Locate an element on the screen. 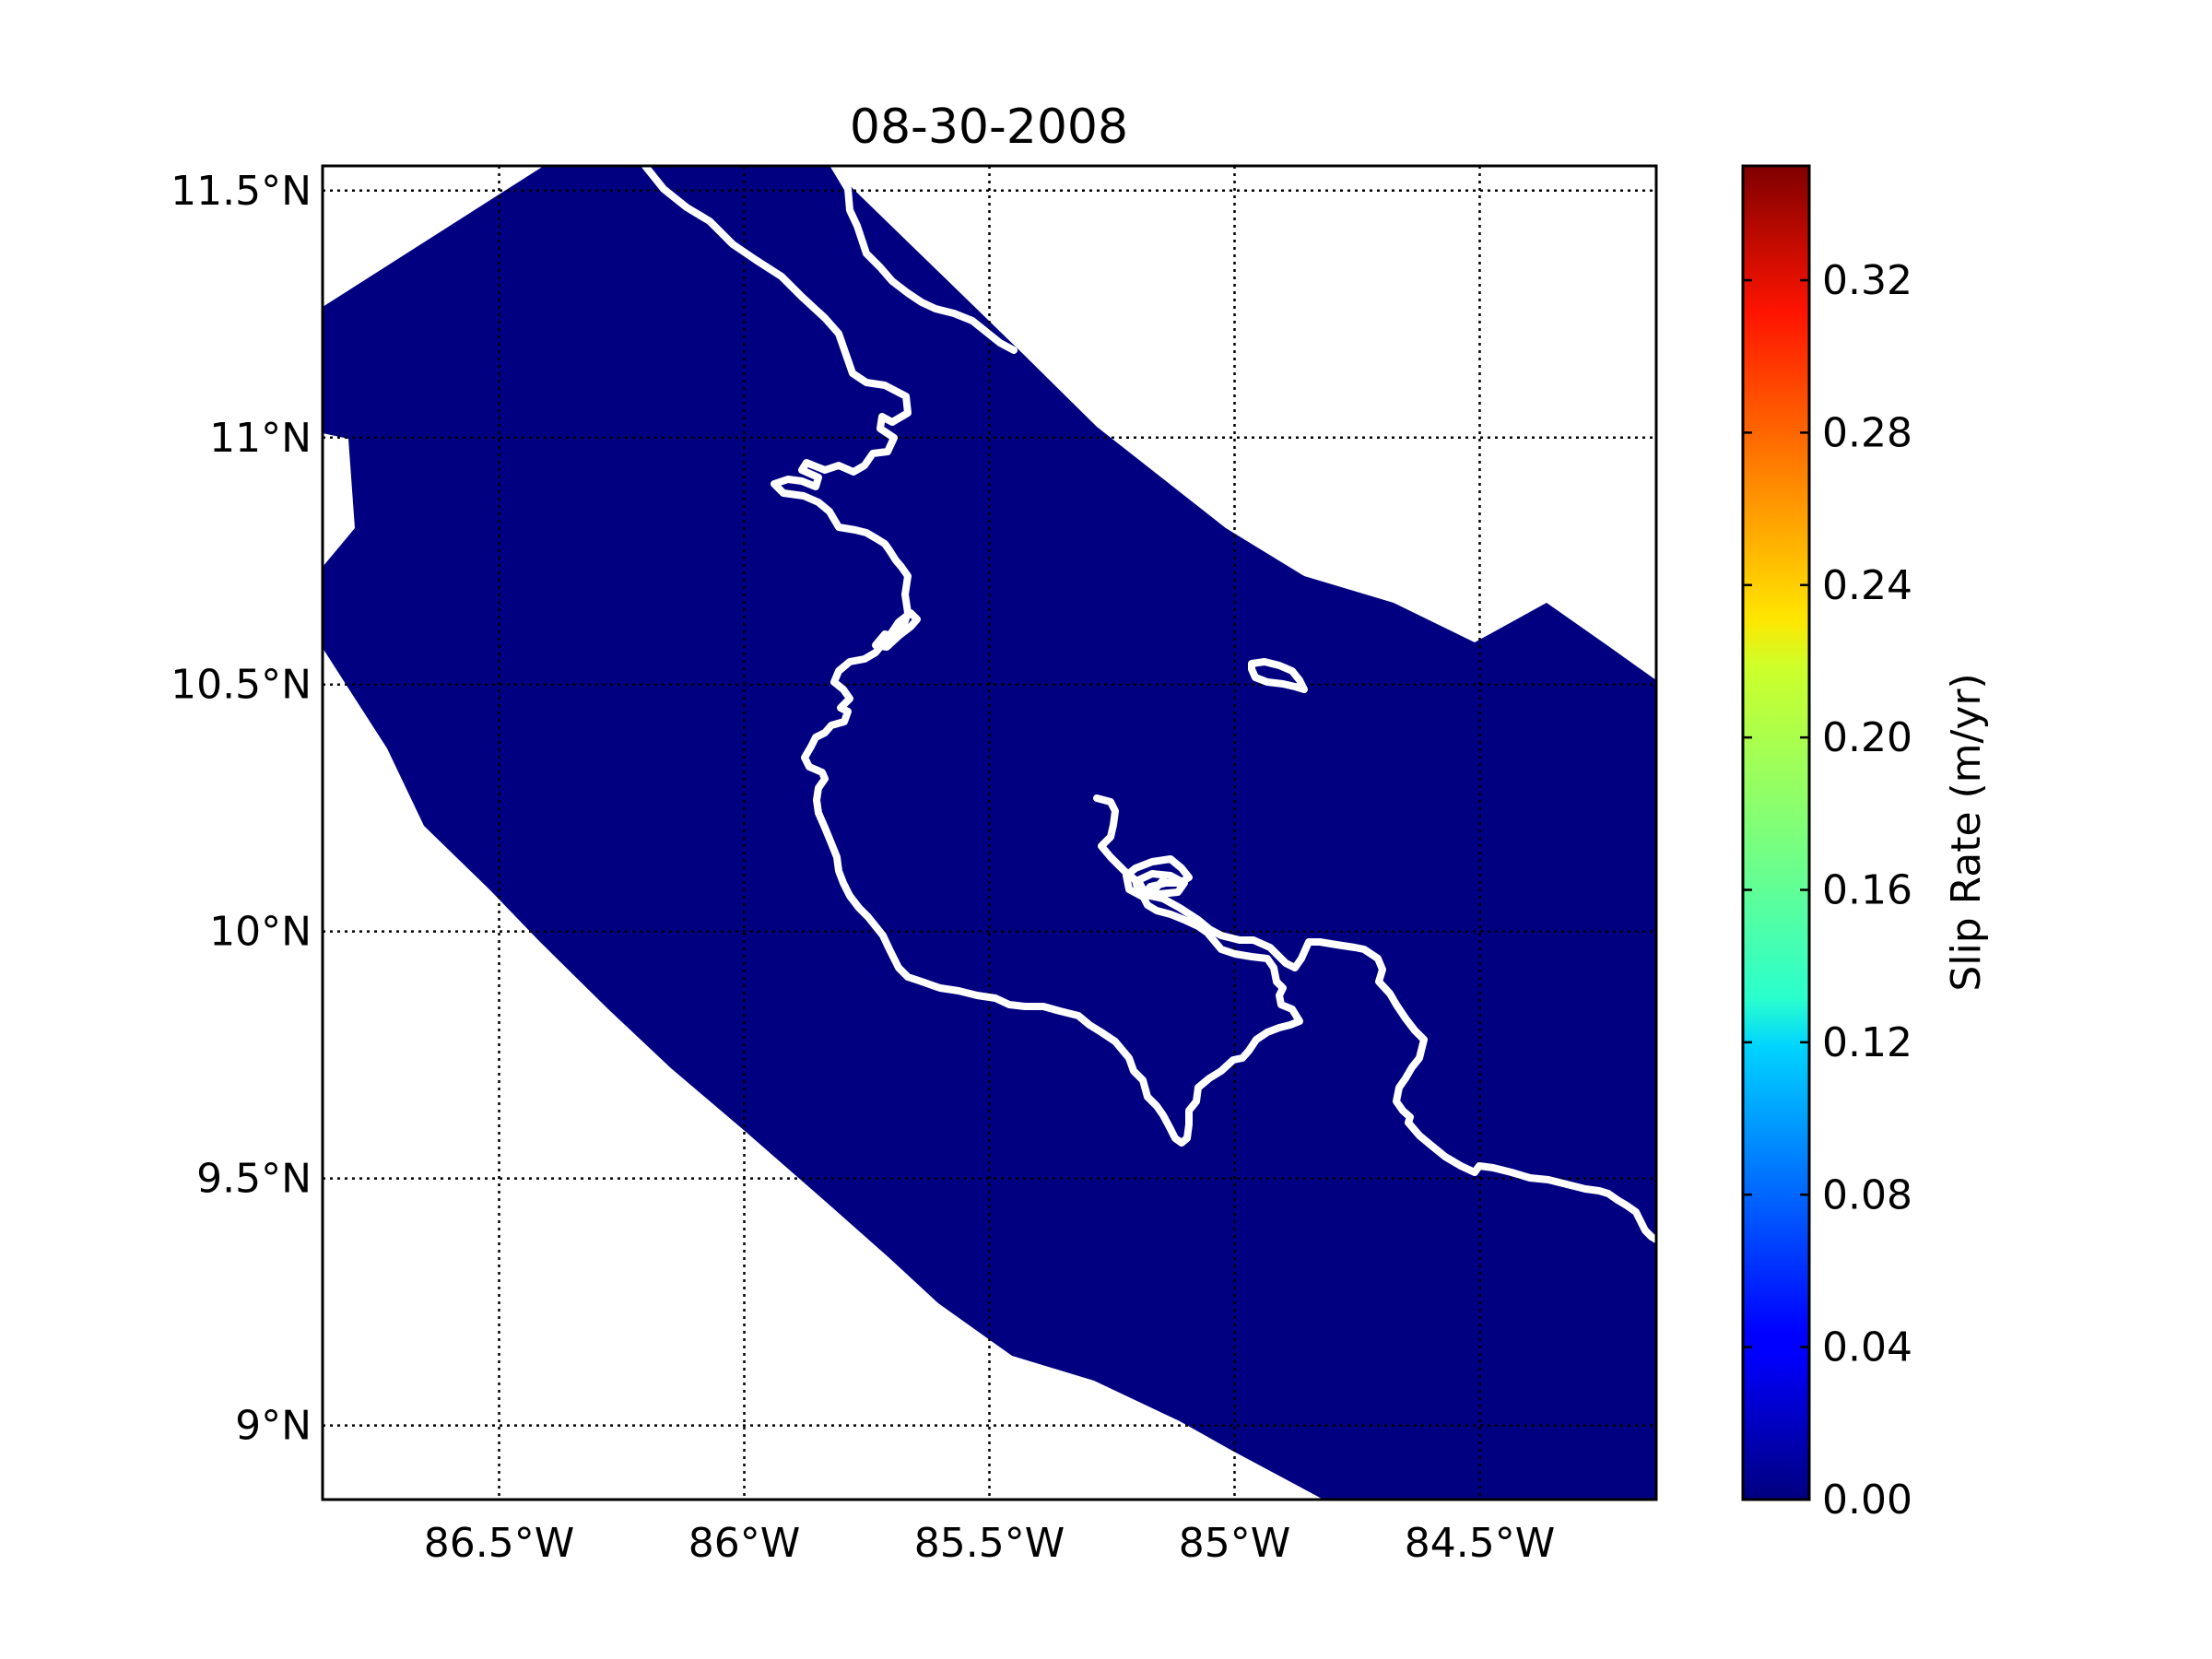 The image size is (2212, 1659). lake-loop is located at coordinates (1161, 884).